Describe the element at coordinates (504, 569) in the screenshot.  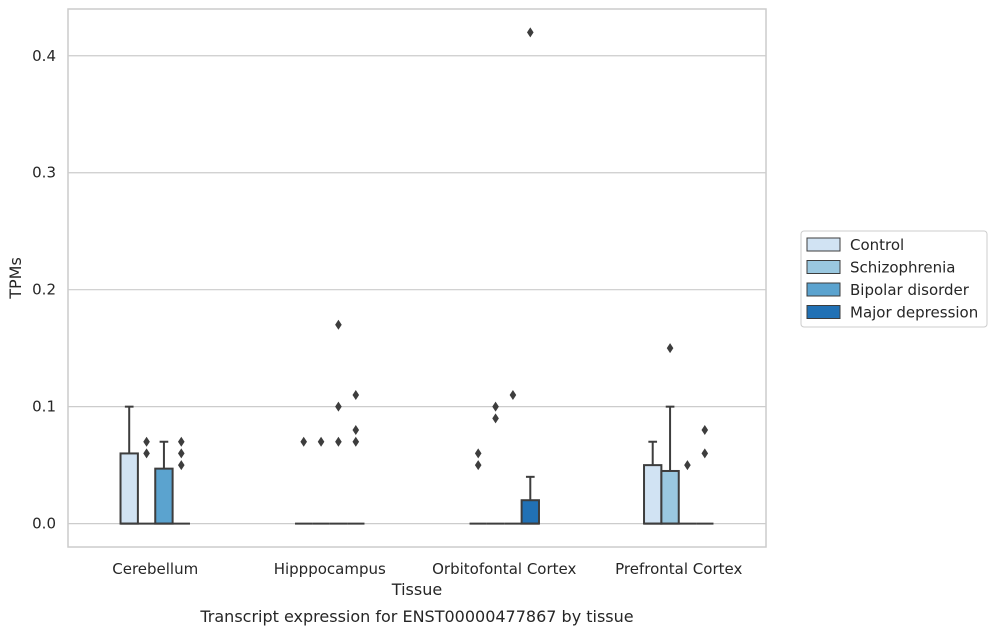
I see `x-tick-label: Orbitofontal Cortex` at that location.